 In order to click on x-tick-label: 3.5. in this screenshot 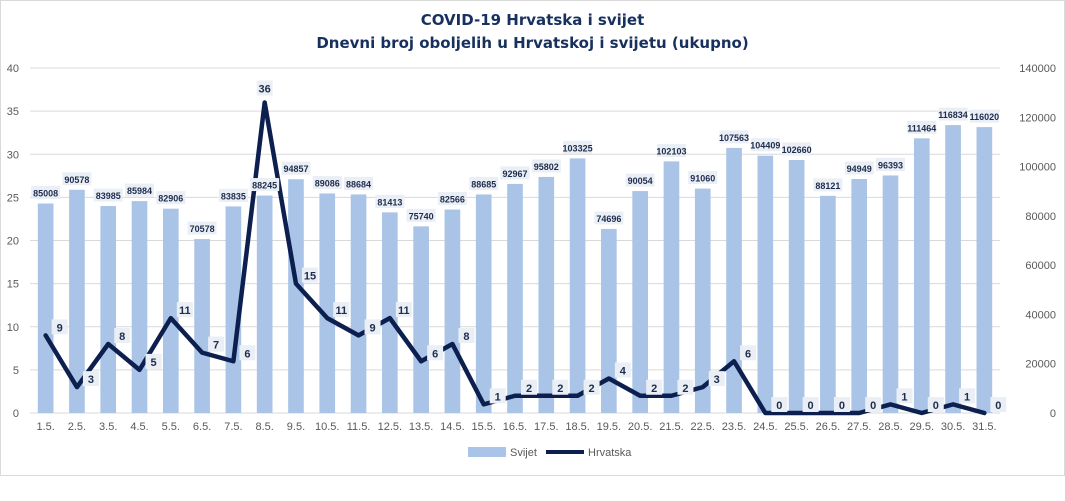, I will do `click(108, 427)`.